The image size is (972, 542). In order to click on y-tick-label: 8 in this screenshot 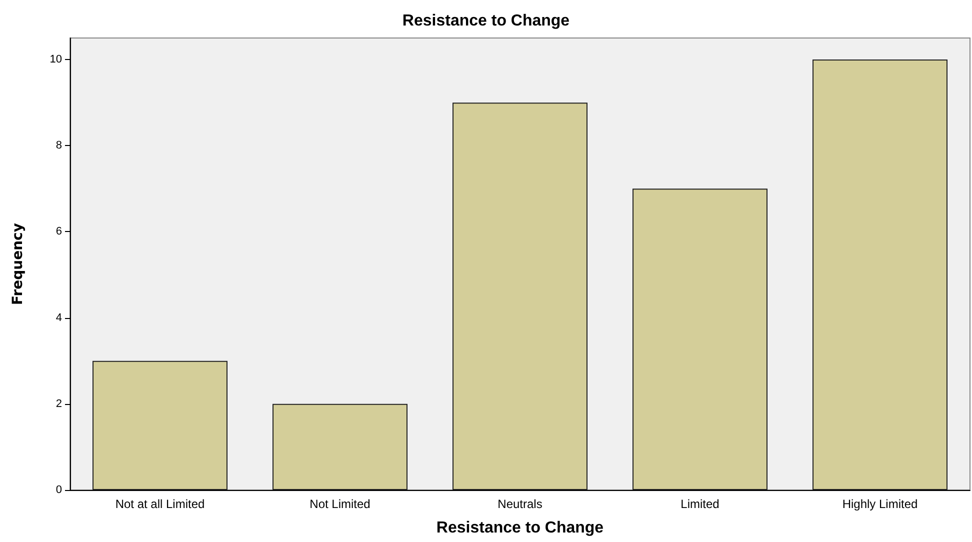, I will do `click(59, 146)`.